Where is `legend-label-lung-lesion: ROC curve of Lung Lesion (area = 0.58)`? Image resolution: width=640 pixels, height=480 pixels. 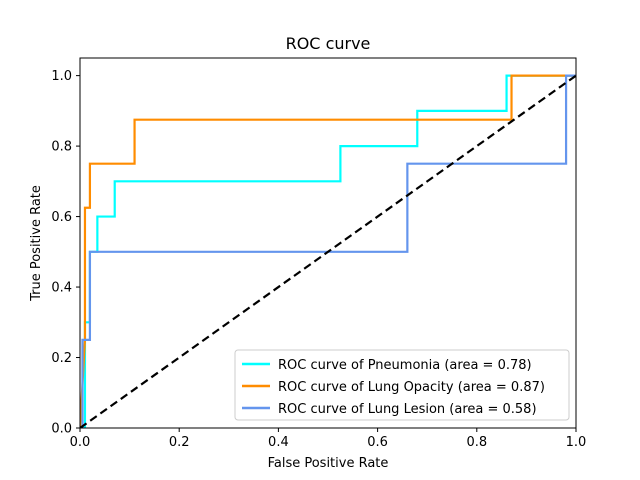 legend-label-lung-lesion: ROC curve of Lung Lesion (area = 0.58) is located at coordinates (407, 409).